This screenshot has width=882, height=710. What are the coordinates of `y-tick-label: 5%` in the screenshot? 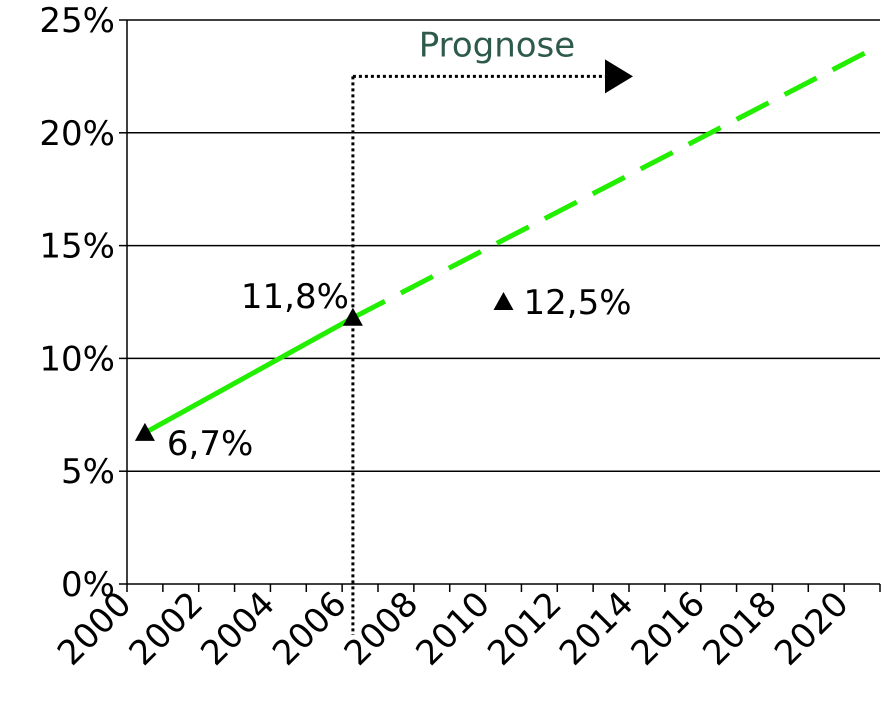 It's located at (88, 472).